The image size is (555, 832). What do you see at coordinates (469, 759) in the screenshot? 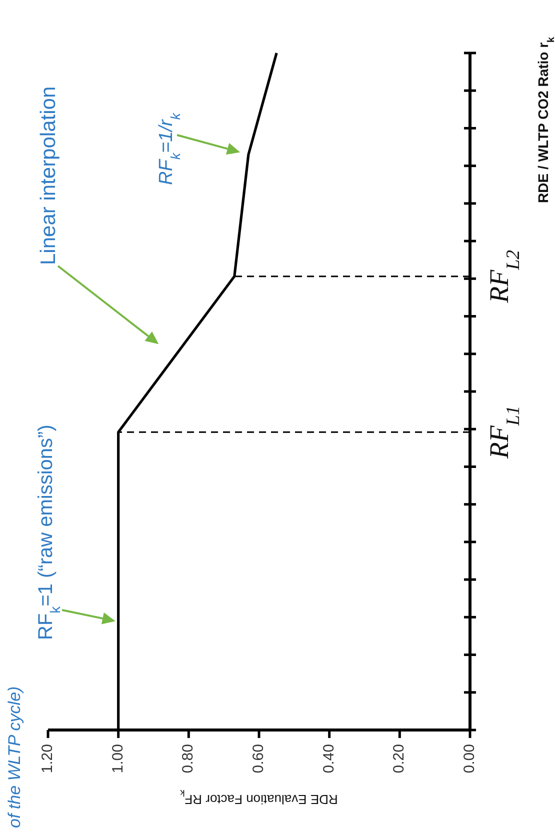
I see `x-tick-label: 0.00` at bounding box center [469, 759].